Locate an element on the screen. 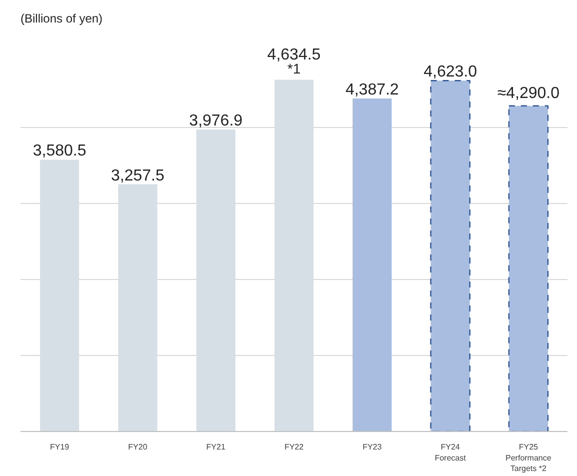 This screenshot has height=476, width=577. data-label: 3,976.9 is located at coordinates (216, 121).